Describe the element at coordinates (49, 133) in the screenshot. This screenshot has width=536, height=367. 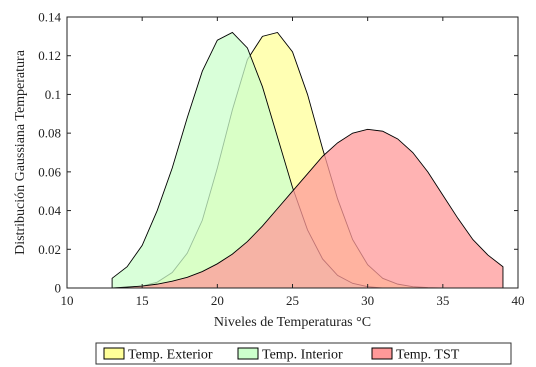
I see `y-tick-label: 0.08` at that location.